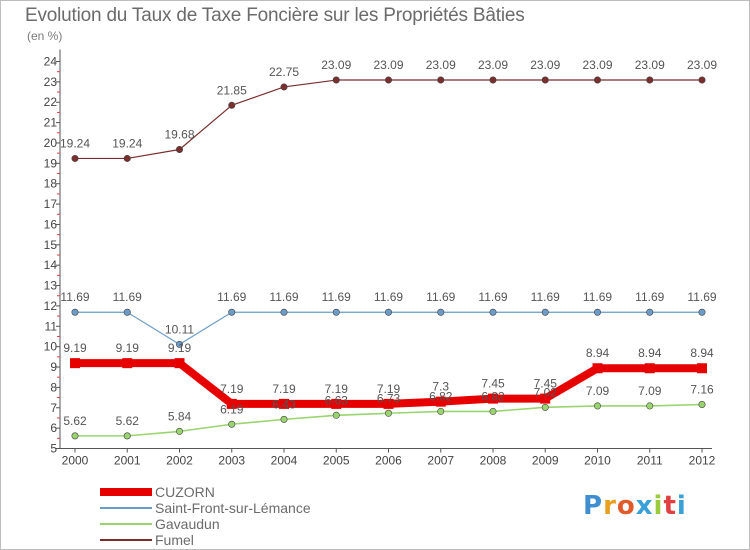  I want to click on y-tick-label: 21, so click(51, 123).